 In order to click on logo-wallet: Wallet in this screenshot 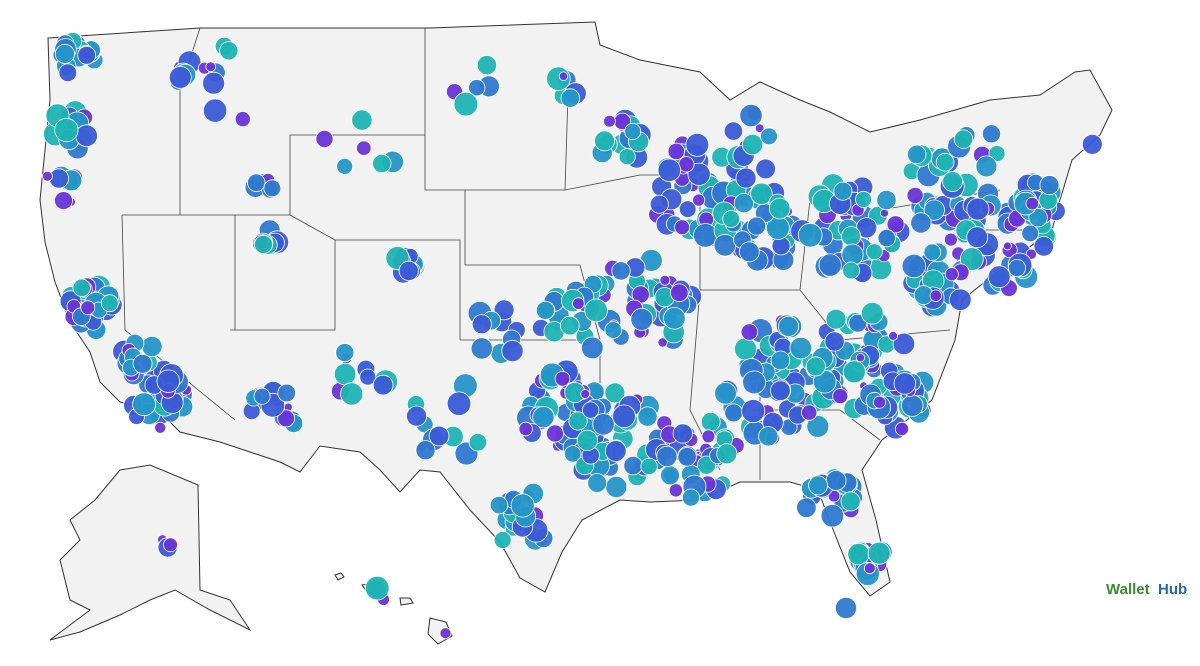, I will do `click(1128, 589)`.